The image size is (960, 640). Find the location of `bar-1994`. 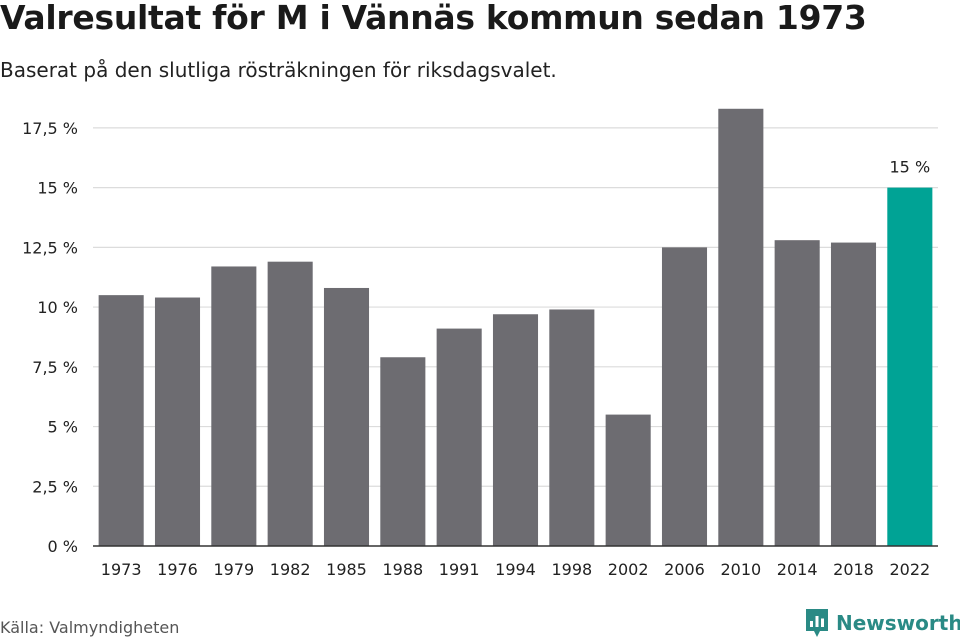

bar-1994 is located at coordinates (515, 430).